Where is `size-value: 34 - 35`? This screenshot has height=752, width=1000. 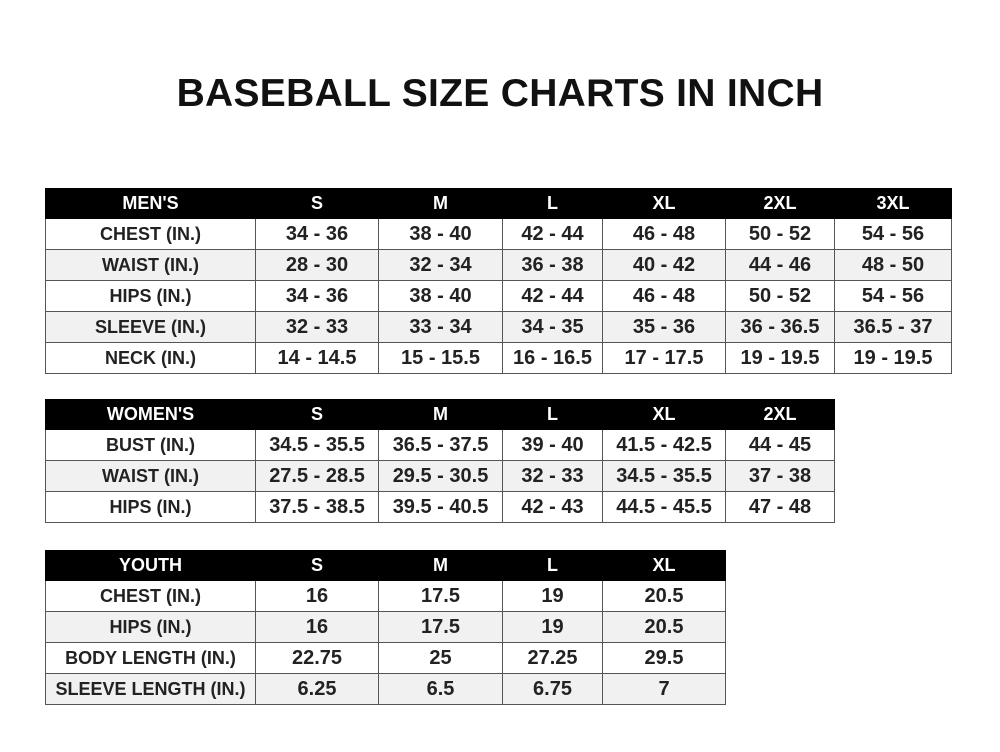
size-value: 34 - 35 is located at coordinates (552, 327).